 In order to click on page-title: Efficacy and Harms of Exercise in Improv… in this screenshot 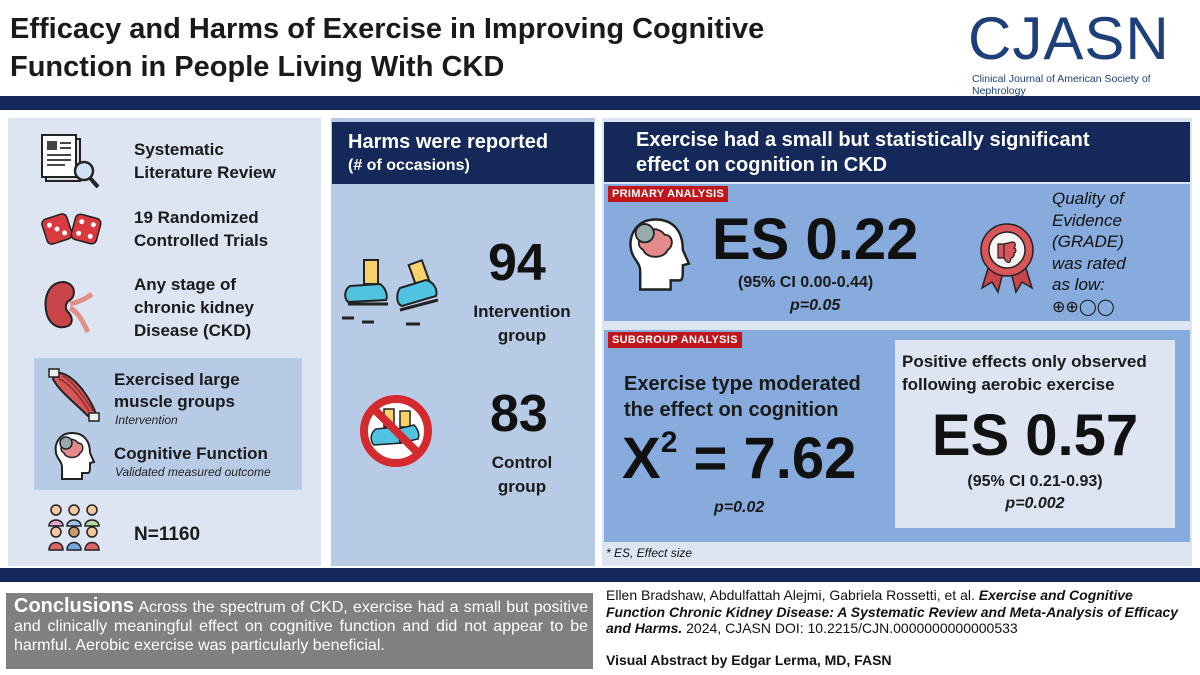, I will do `click(460, 48)`.